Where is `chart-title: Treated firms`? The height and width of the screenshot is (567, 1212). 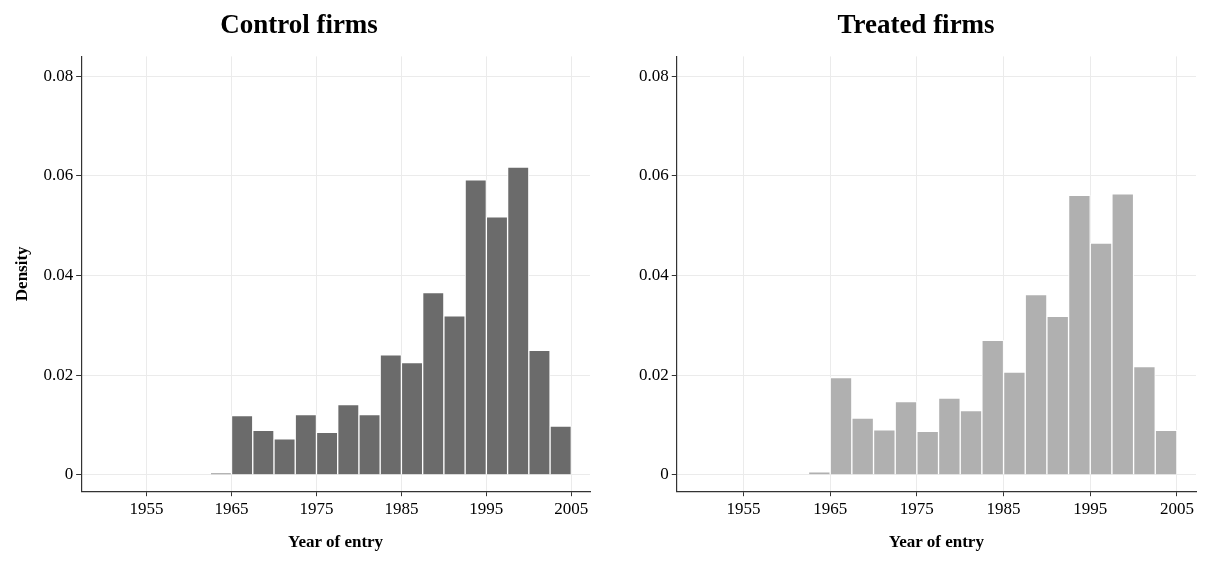 chart-title: Treated firms is located at coordinates (916, 24).